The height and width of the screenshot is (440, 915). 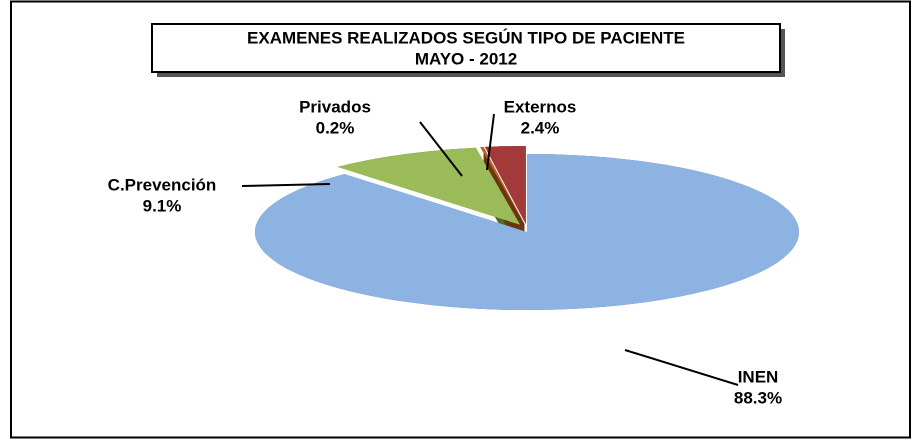 I want to click on slice-label: Privados, so click(x=335, y=106).